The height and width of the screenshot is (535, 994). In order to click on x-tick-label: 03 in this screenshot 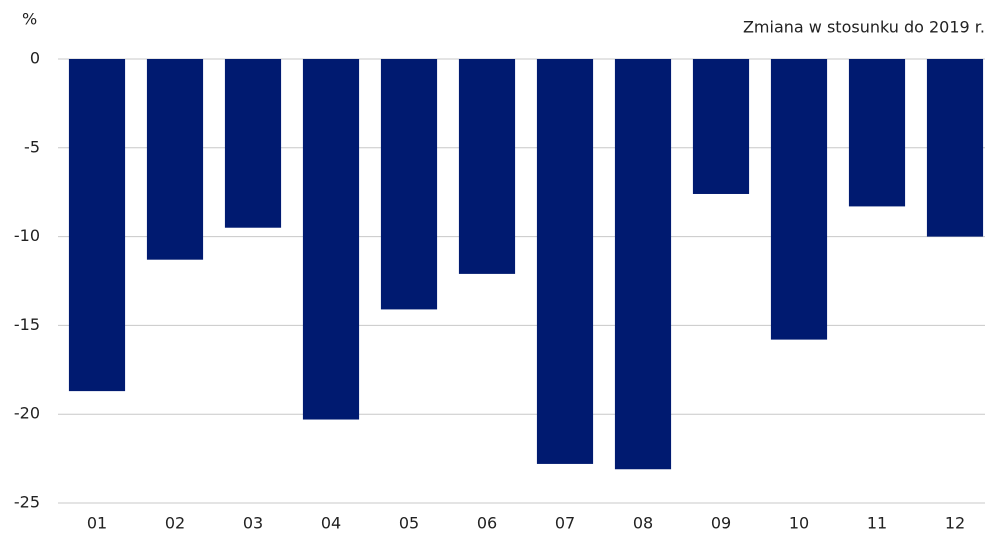, I will do `click(253, 523)`.